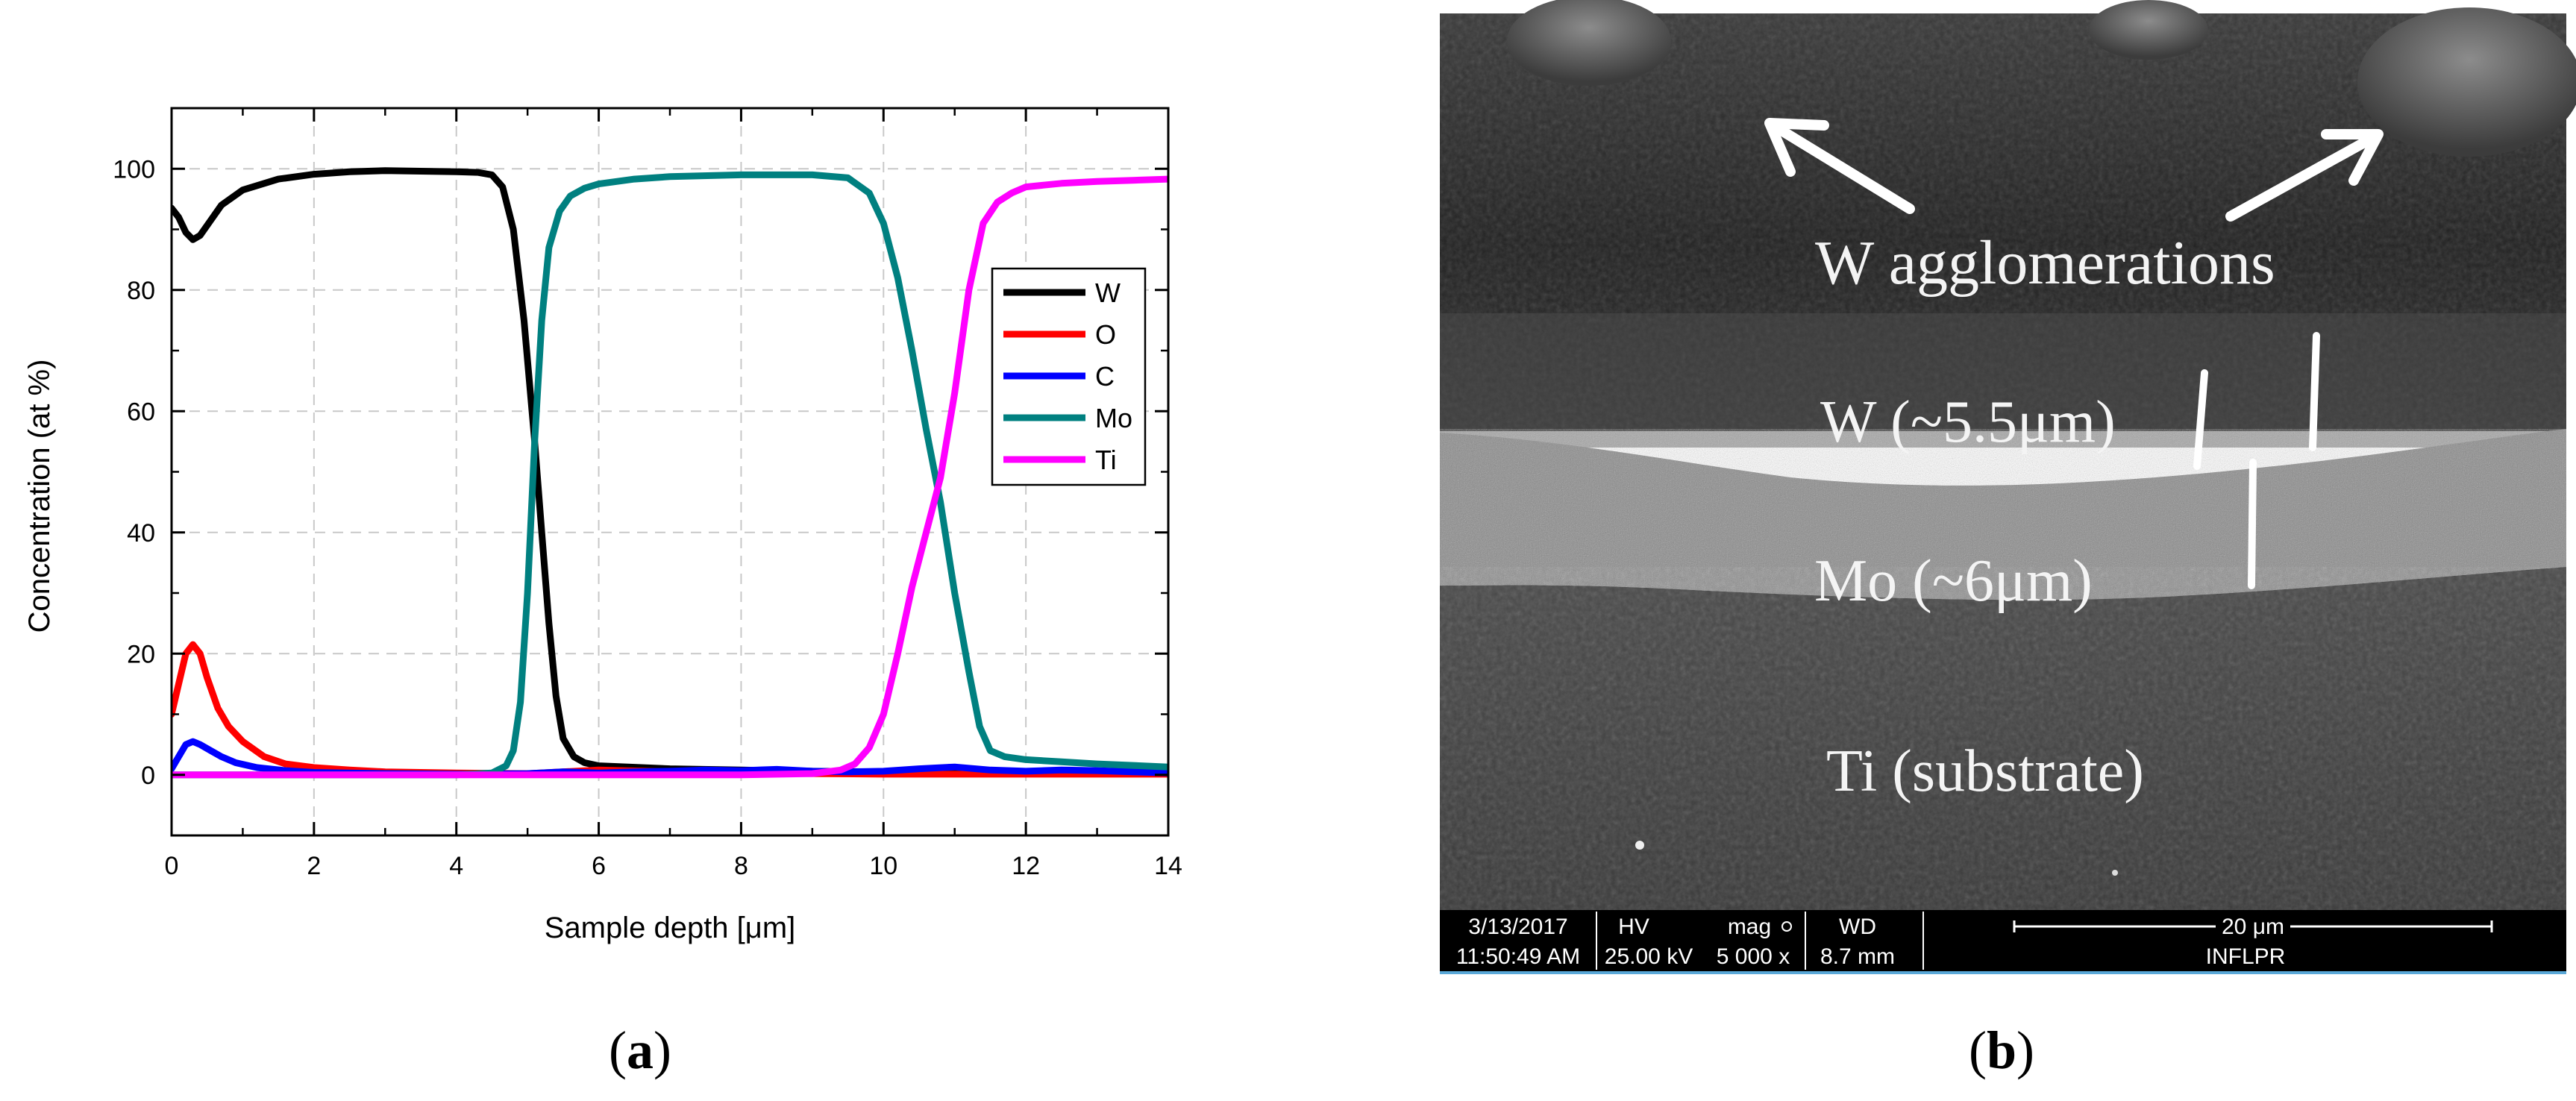  Describe the element at coordinates (1517, 927) in the screenshot. I see `infobar-date: 3/13/2017` at that location.